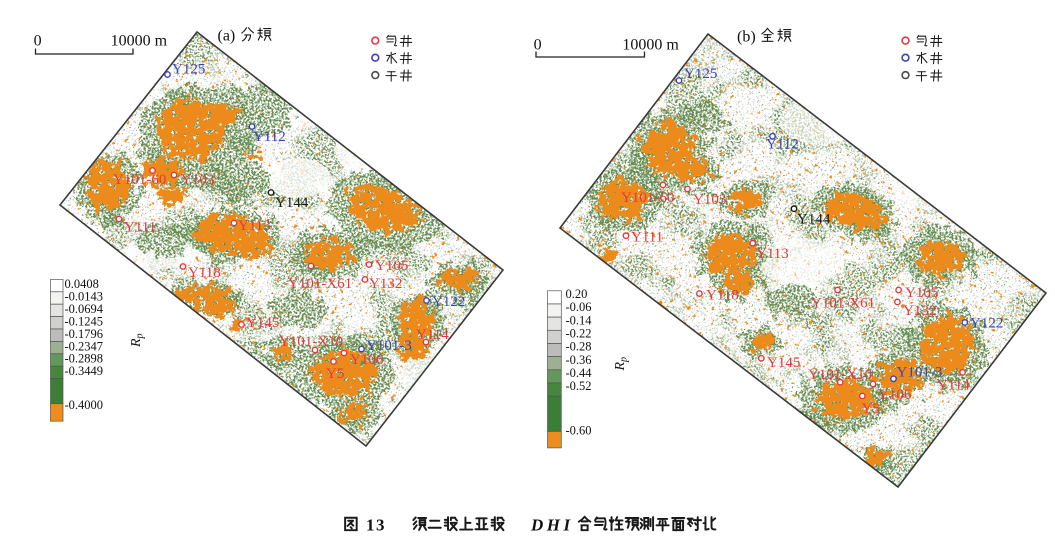  Describe the element at coordinates (84, 346) in the screenshot. I see `svg-text: -0.2347` at that location.